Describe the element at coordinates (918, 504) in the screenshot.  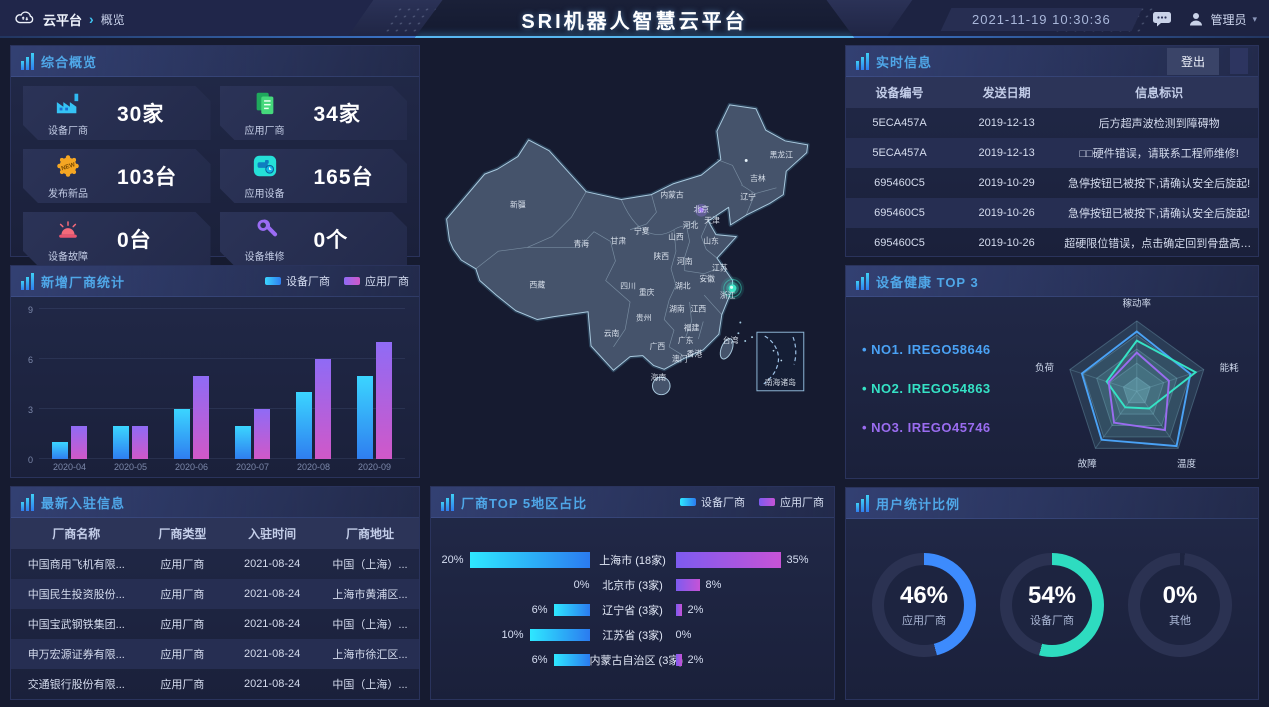
I see `user-ratio-panel-title: 用户统计比例` at that location.